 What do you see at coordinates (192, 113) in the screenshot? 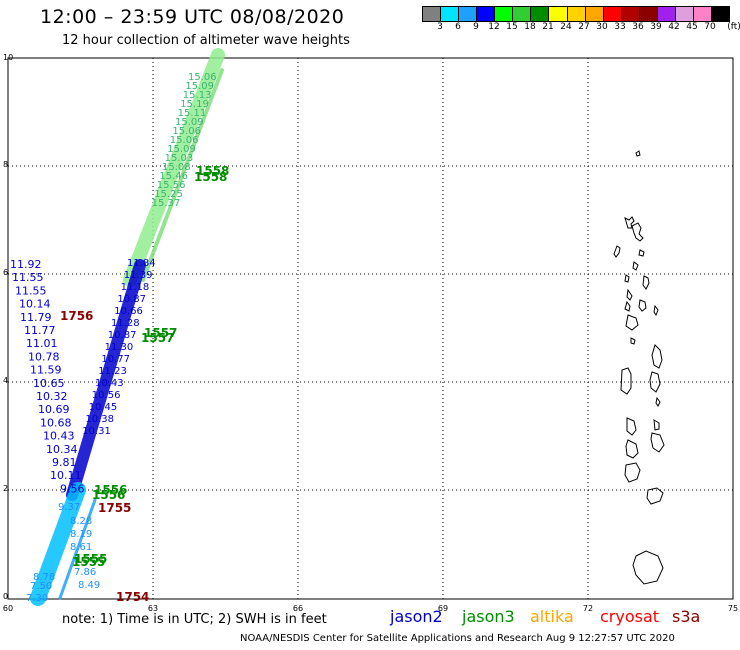
I see `wave-height-label: 15.11` at bounding box center [192, 113].